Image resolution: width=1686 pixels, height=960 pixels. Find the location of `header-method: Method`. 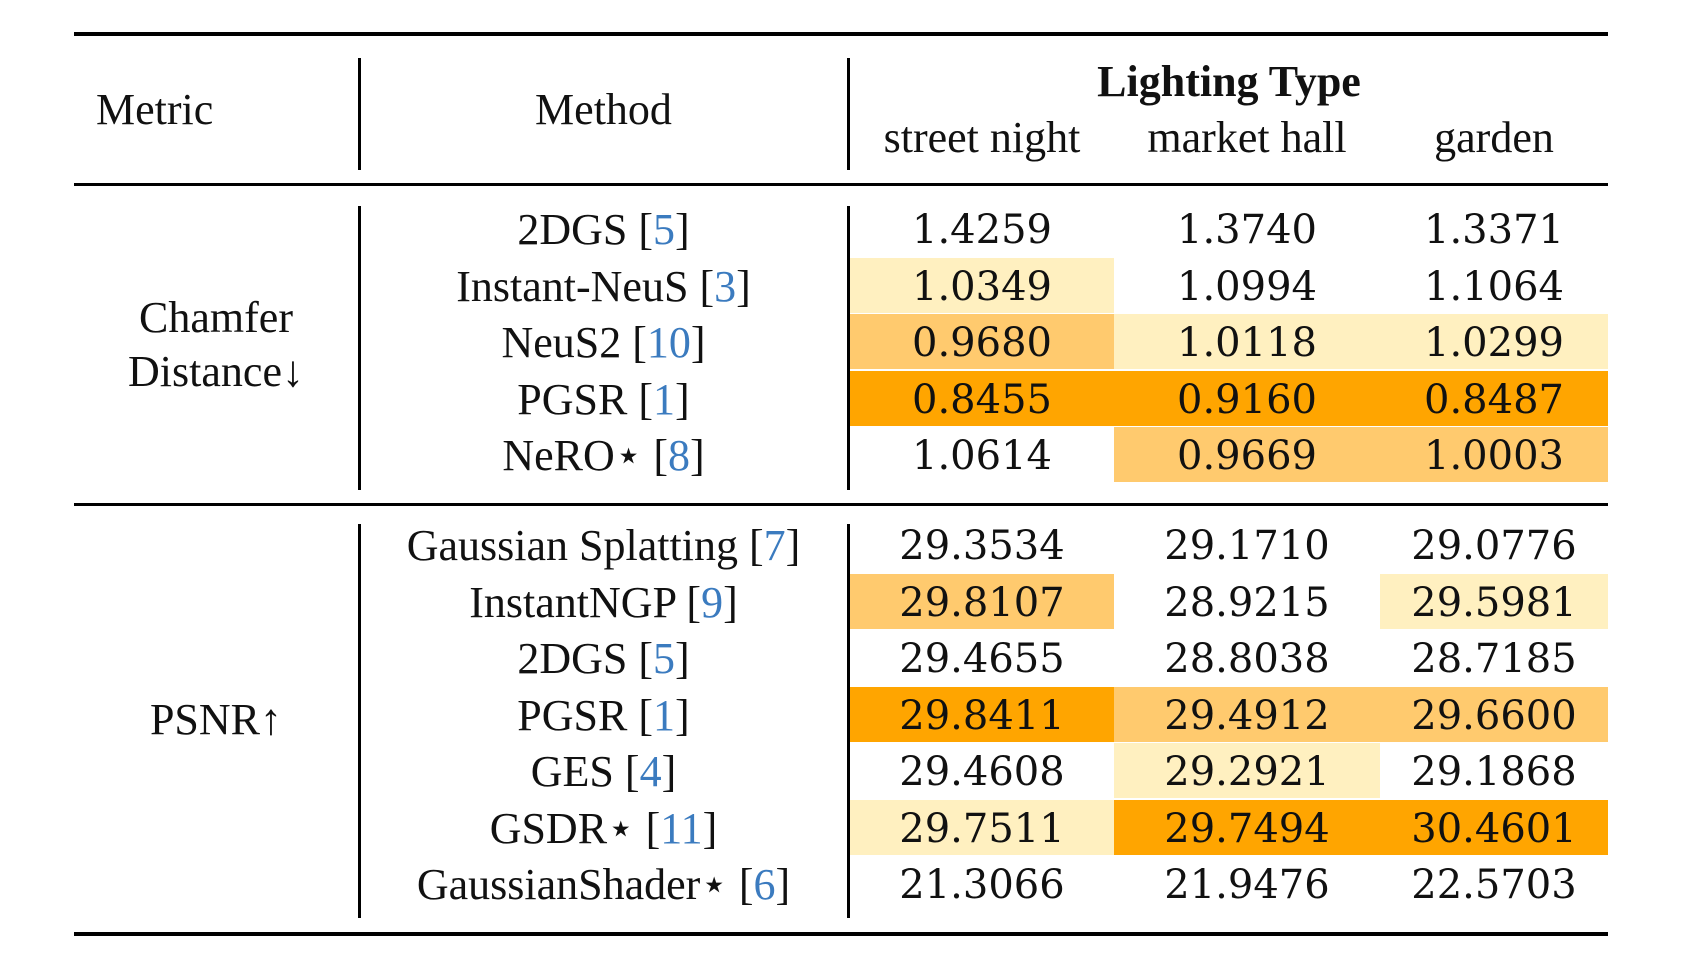

header-method: Method is located at coordinates (603, 109).